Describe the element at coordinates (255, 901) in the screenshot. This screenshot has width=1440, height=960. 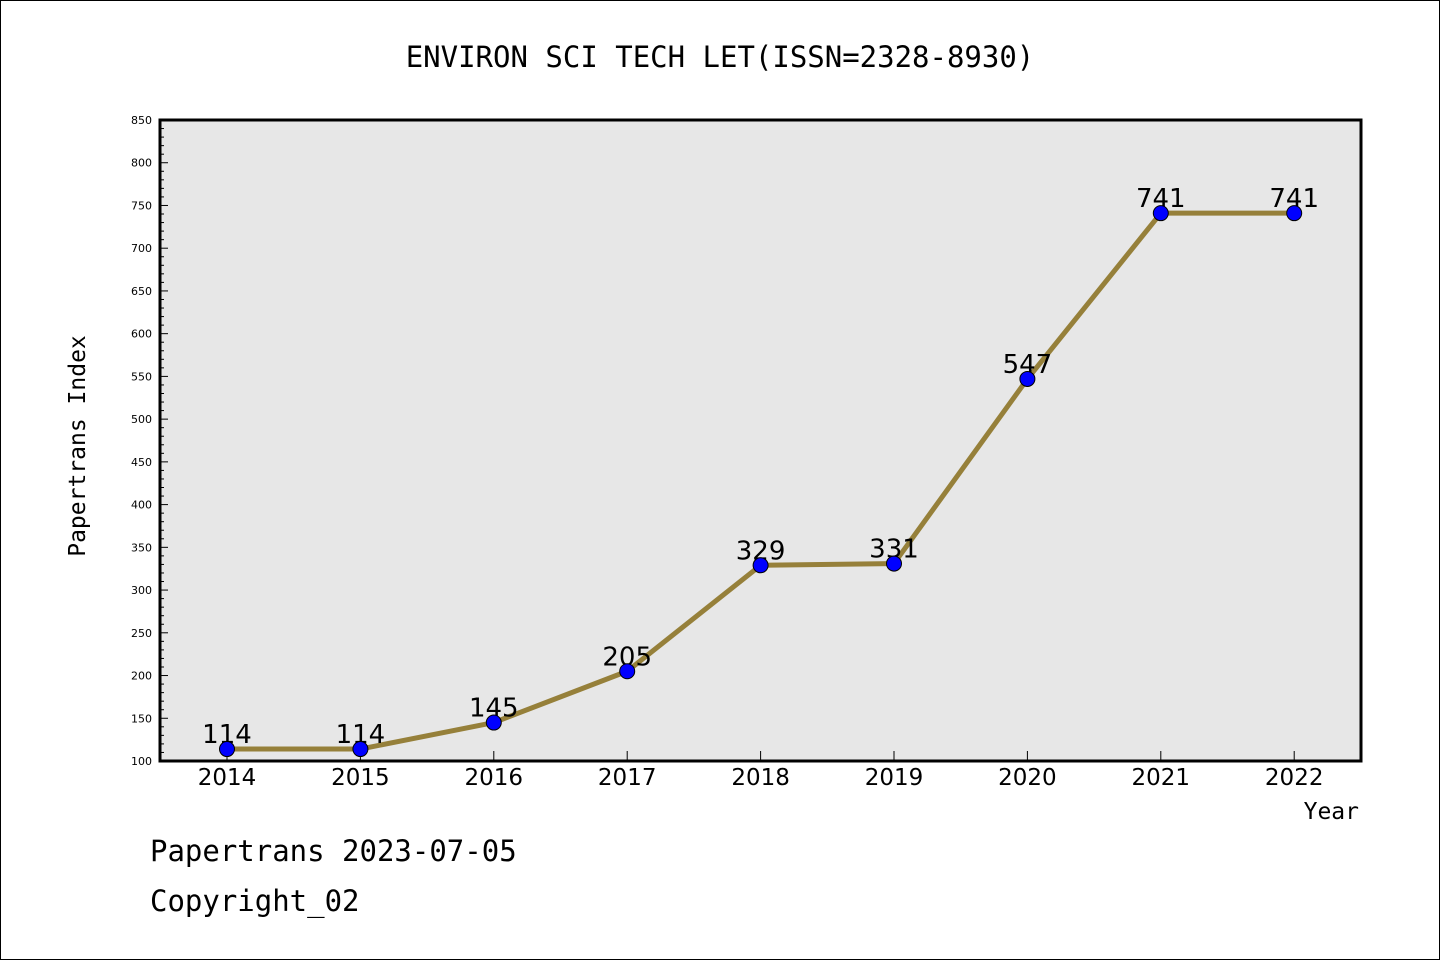
I see `footer-copyright-text: Copyright_02` at that location.